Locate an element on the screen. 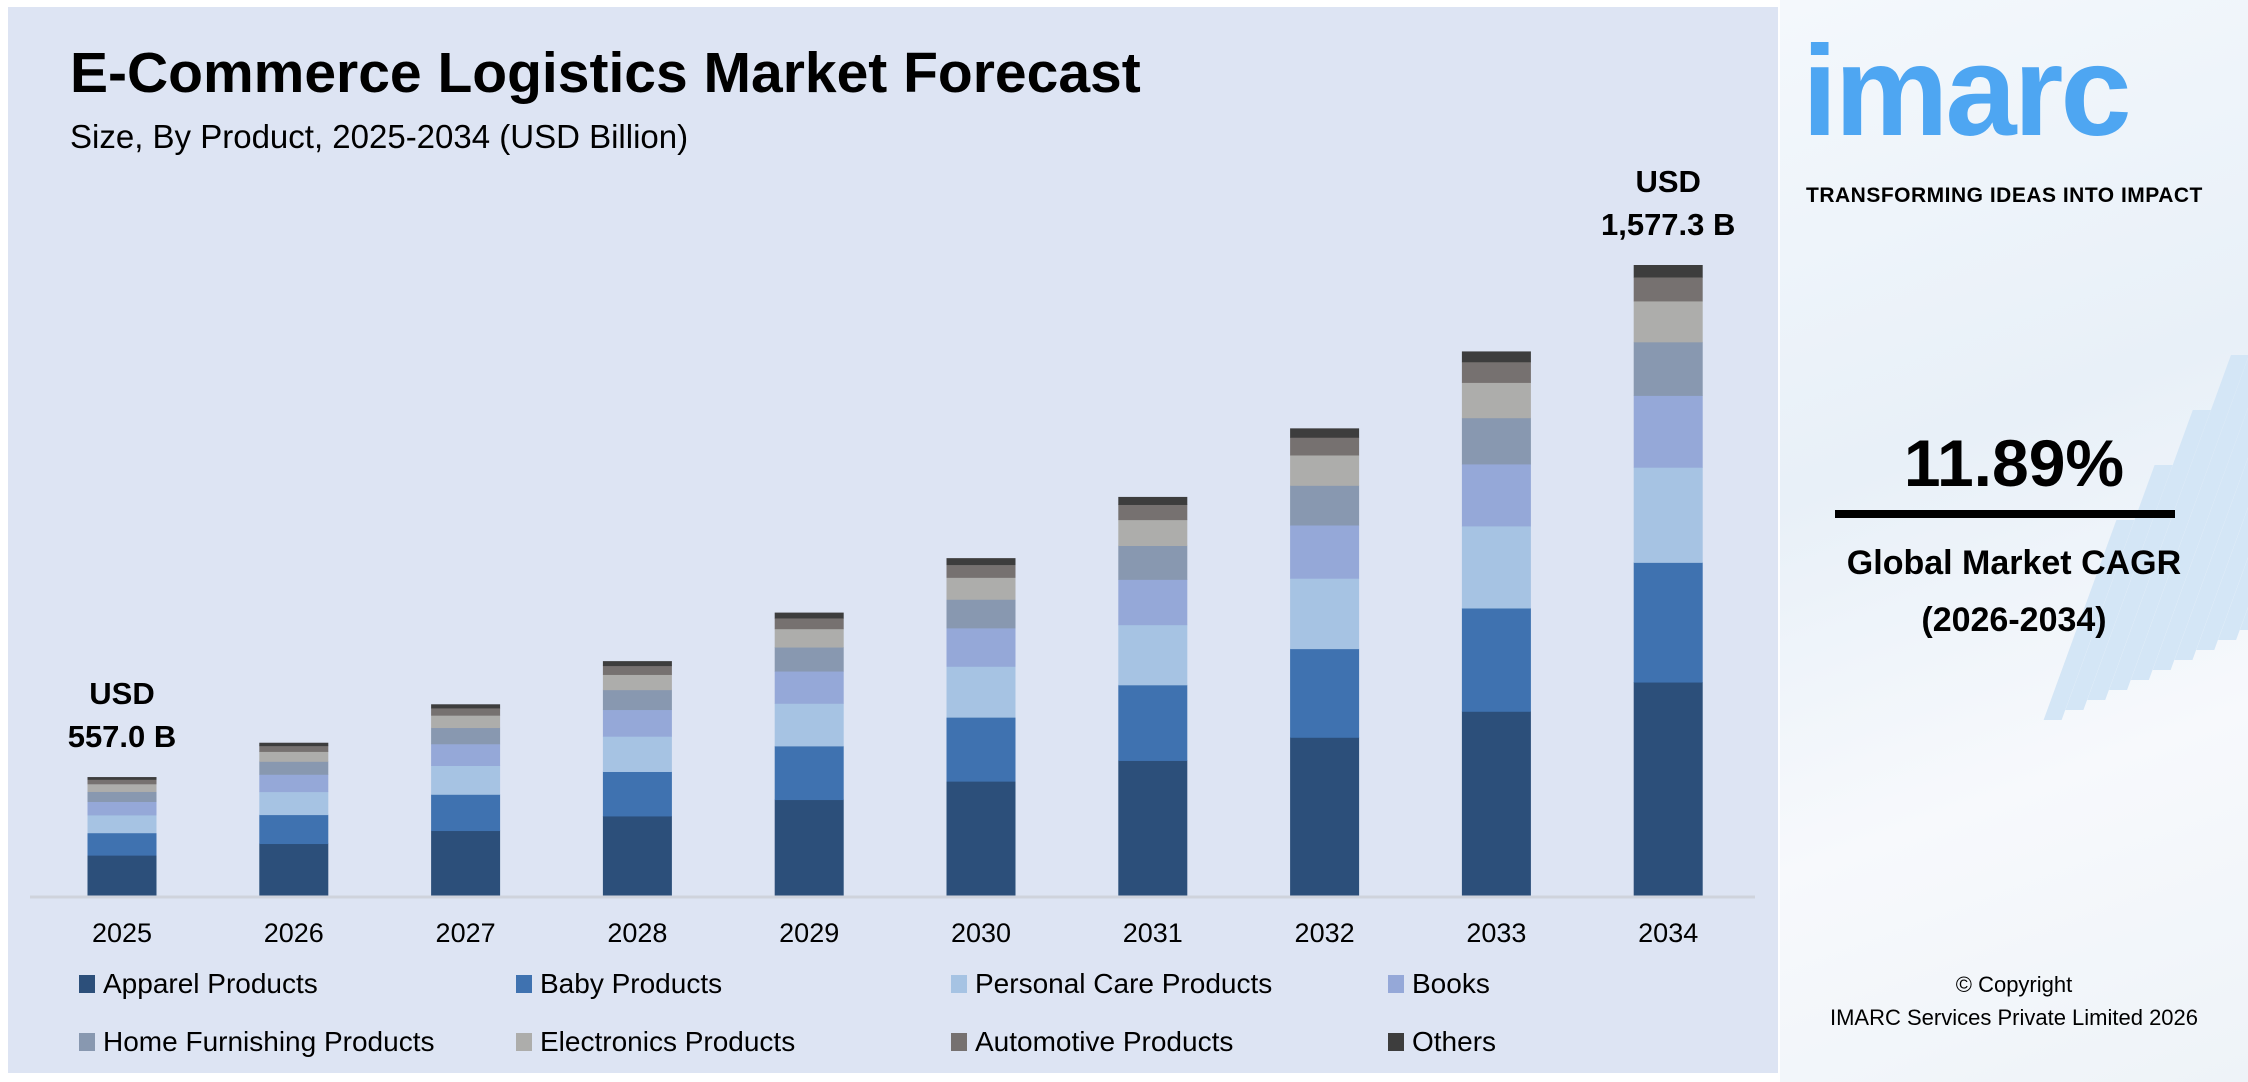 The height and width of the screenshot is (1082, 2248). legend-label: Personal Care Products is located at coordinates (1124, 983).